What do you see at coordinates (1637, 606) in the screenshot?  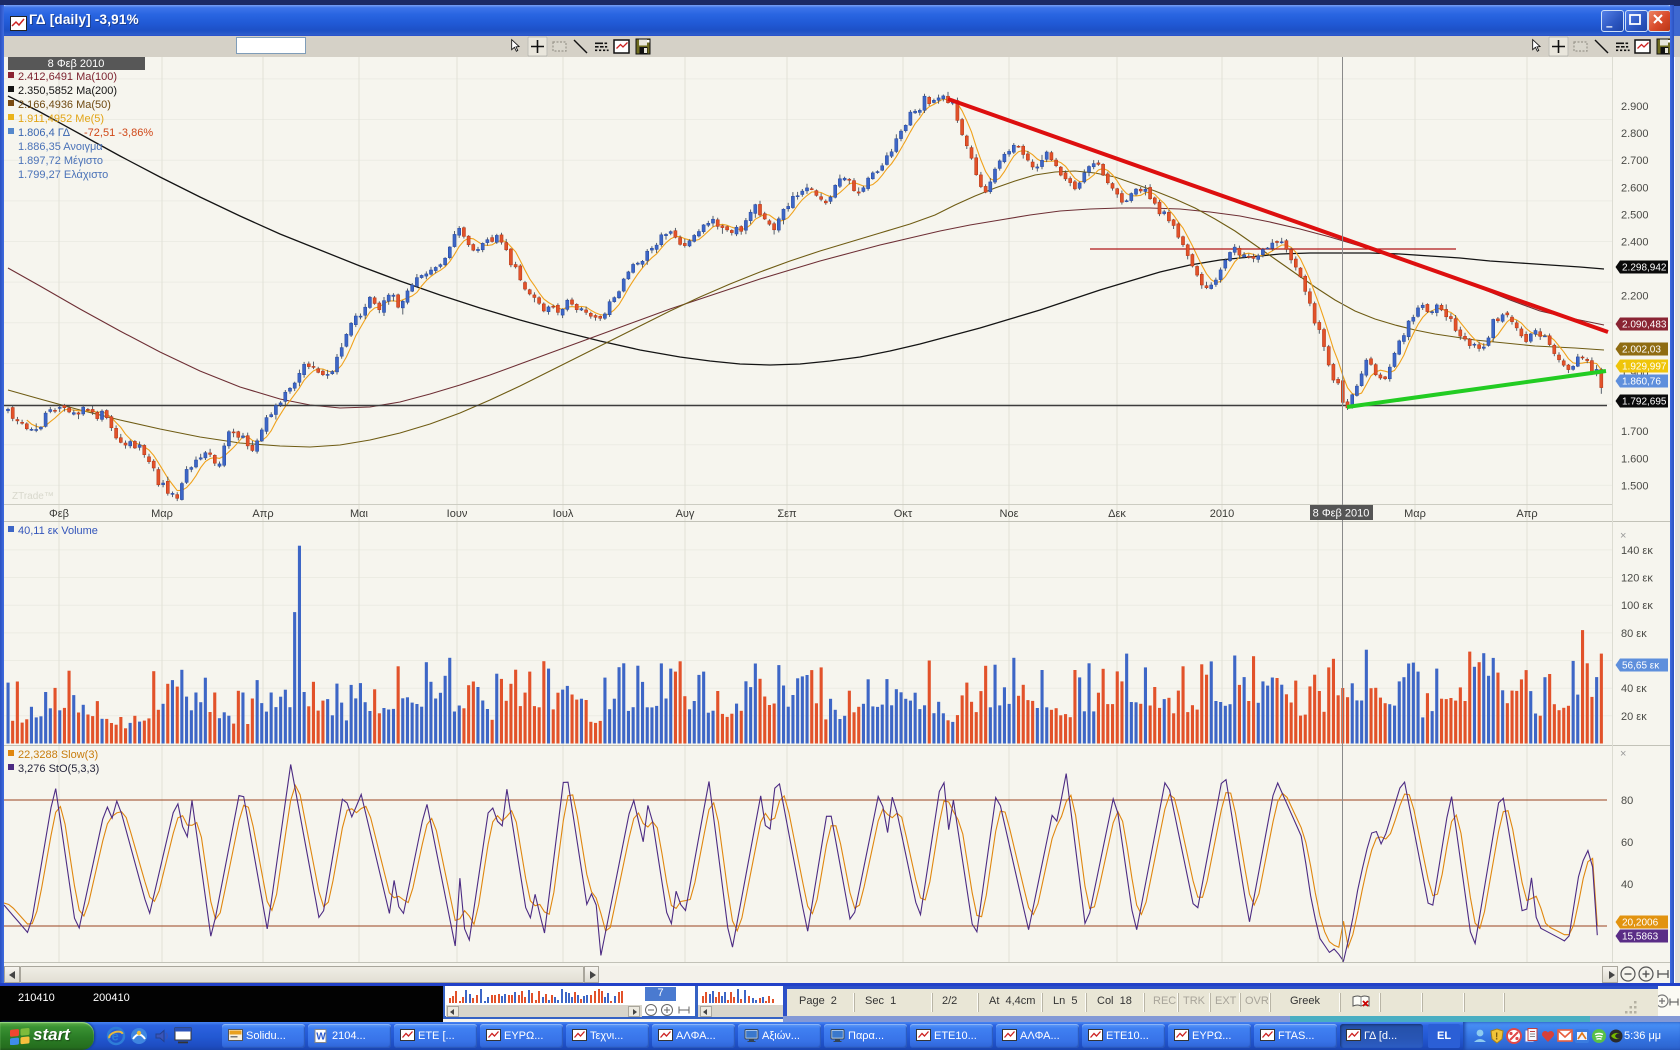 I see `svg-text: 100 εκ` at bounding box center [1637, 606].